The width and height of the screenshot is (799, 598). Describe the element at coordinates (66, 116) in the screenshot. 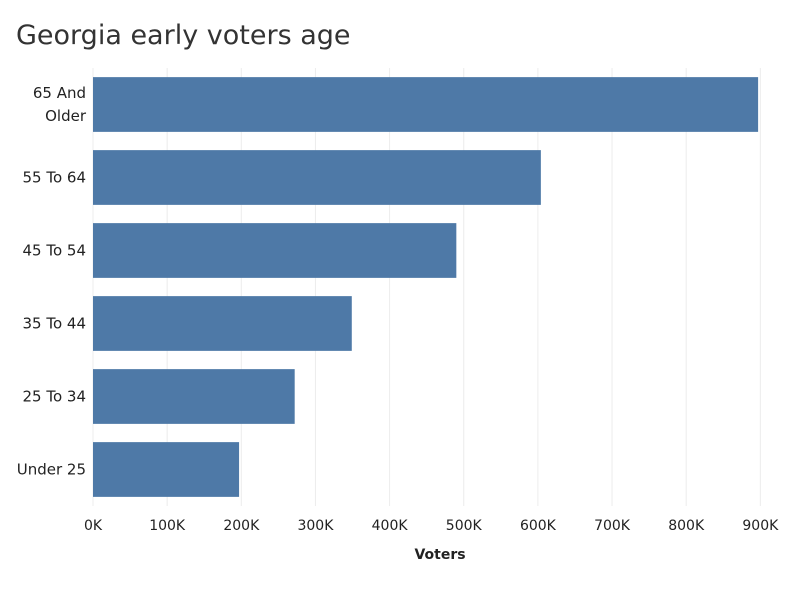

I see `category-label-line: Older` at that location.